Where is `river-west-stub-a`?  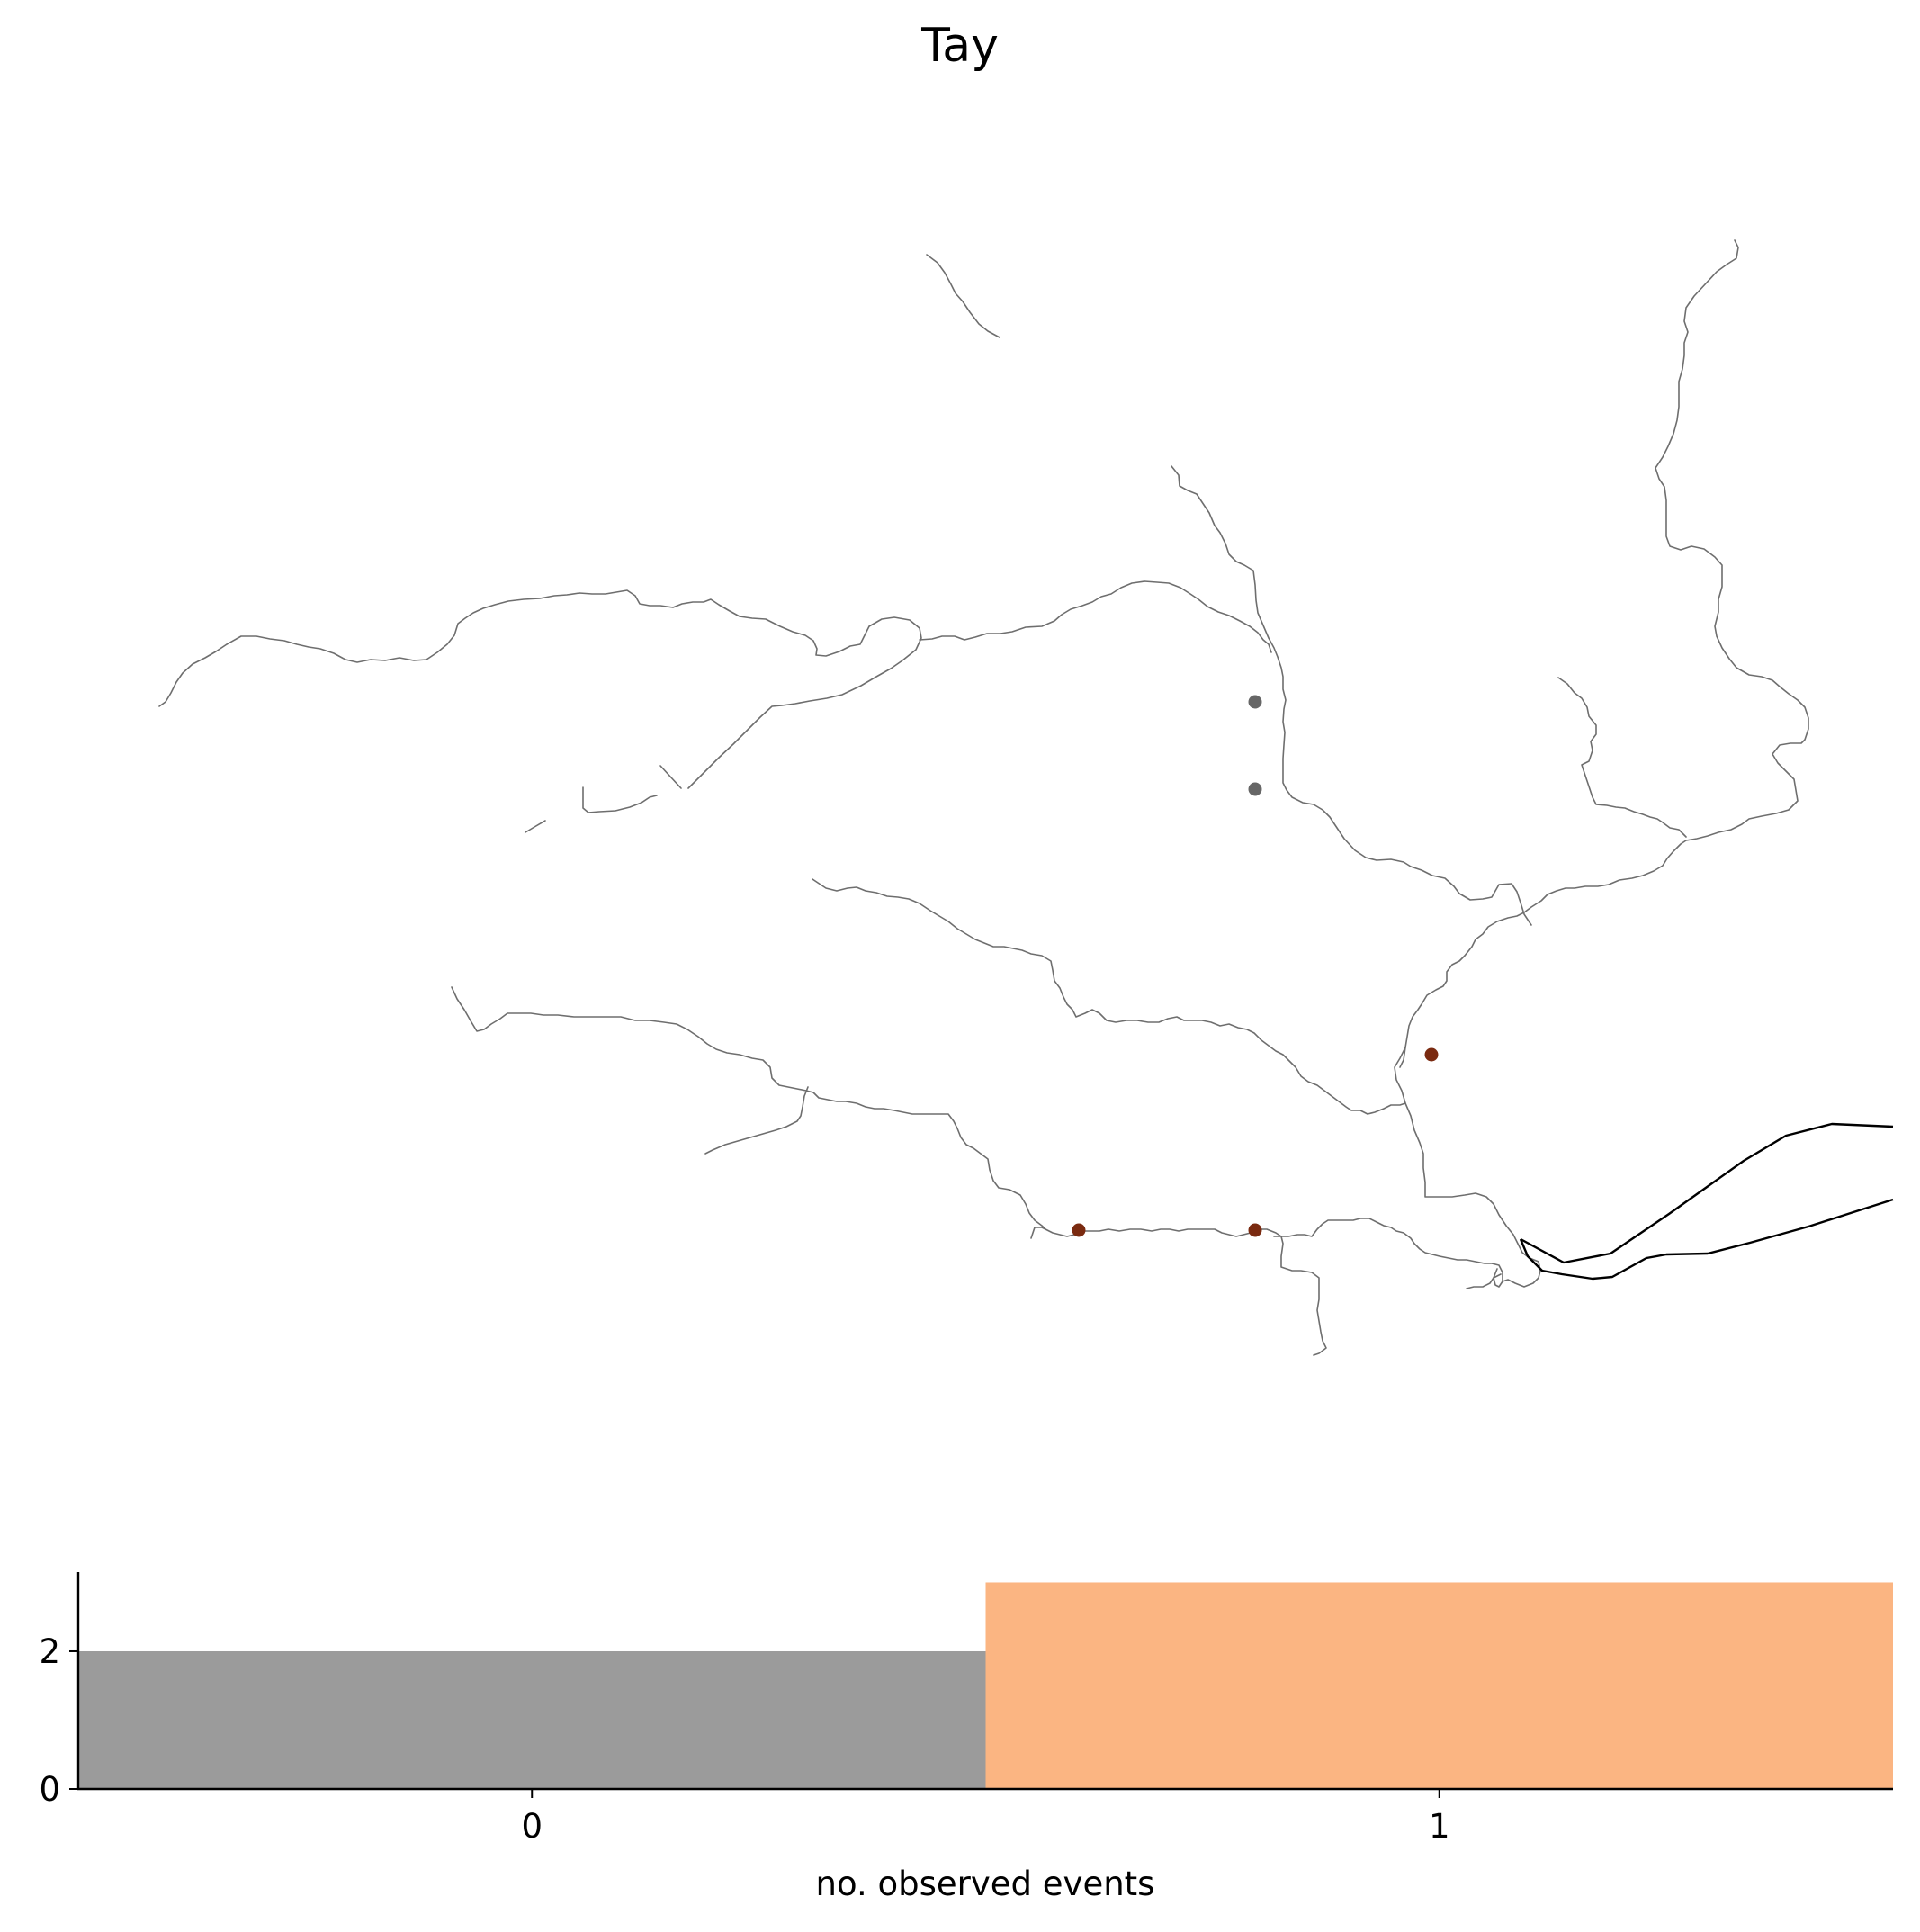
river-west-stub-a is located at coordinates (535, 826).